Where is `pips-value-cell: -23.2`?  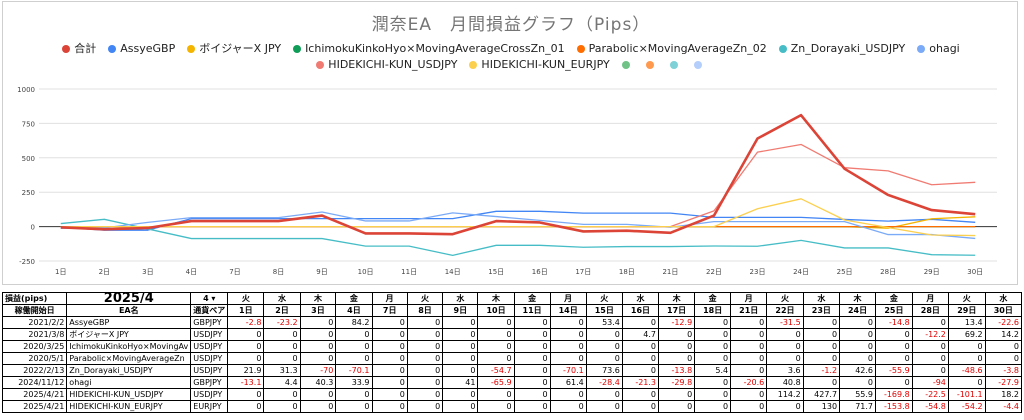
pips-value-cell: -23.2 is located at coordinates (282, 322).